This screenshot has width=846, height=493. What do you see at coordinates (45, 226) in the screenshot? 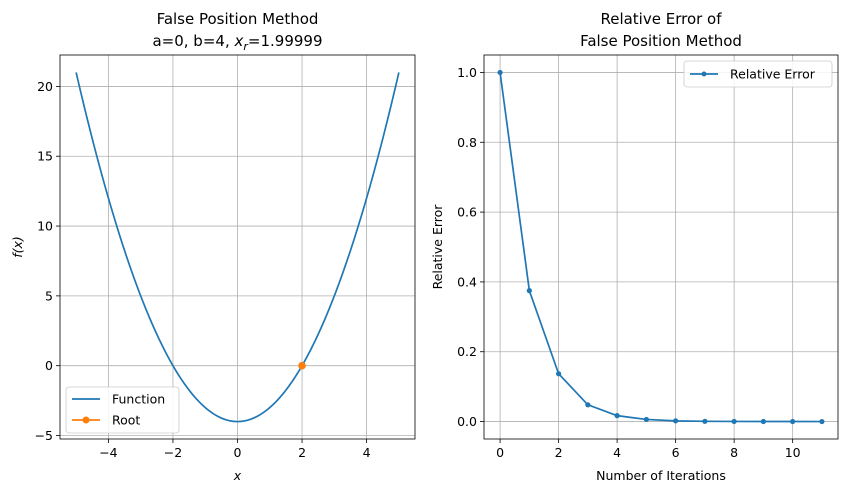
I see `chart0-y-tick-label: 10` at bounding box center [45, 226].